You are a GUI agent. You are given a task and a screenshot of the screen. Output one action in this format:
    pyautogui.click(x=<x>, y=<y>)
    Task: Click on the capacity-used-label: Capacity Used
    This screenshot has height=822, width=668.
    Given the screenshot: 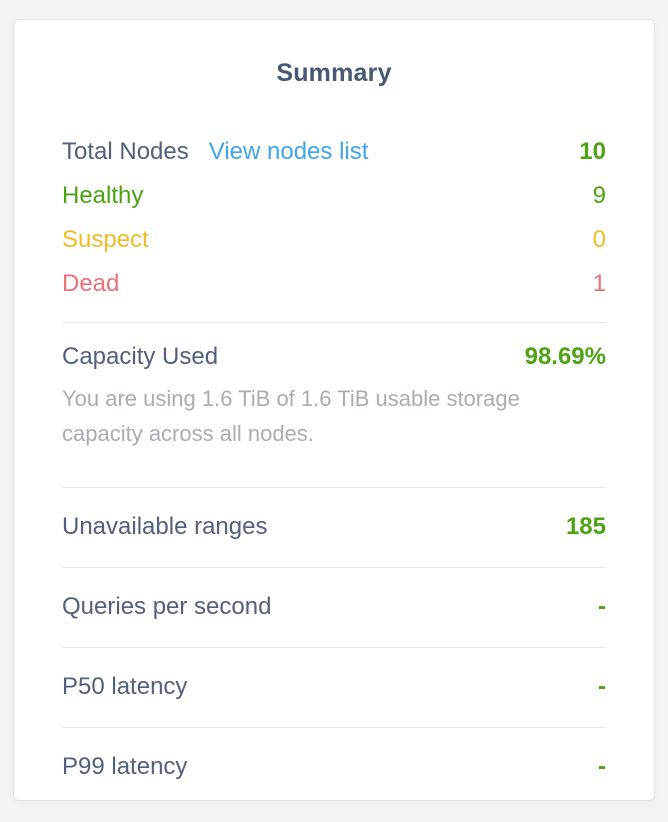 What is the action you would take?
    pyautogui.click(x=140, y=356)
    